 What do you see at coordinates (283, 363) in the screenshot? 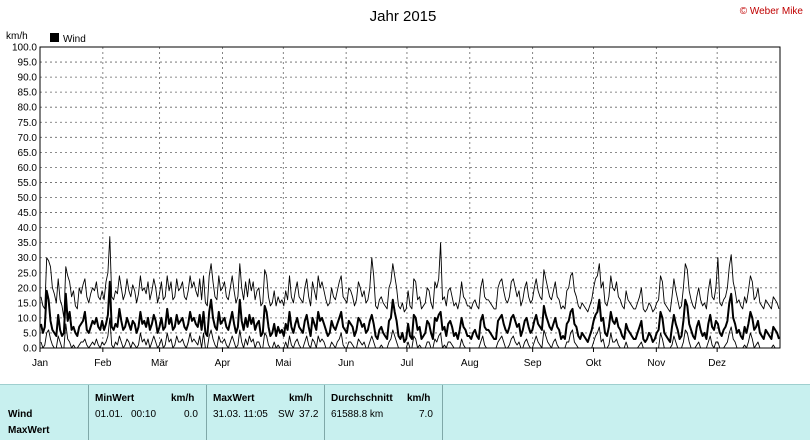
I see `x-tick-label: Mai` at bounding box center [283, 363].